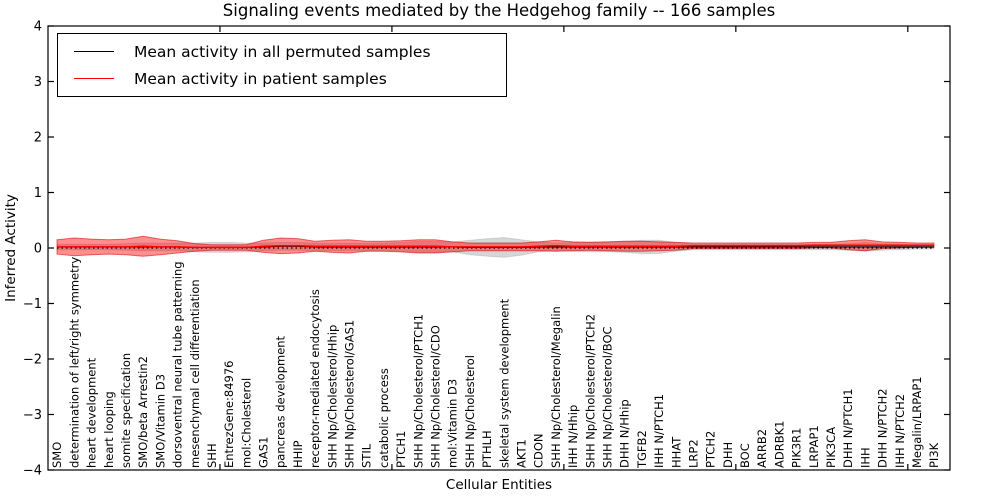  I want to click on legend-item-patient: Mean activity in patient samples, so click(290, 79).